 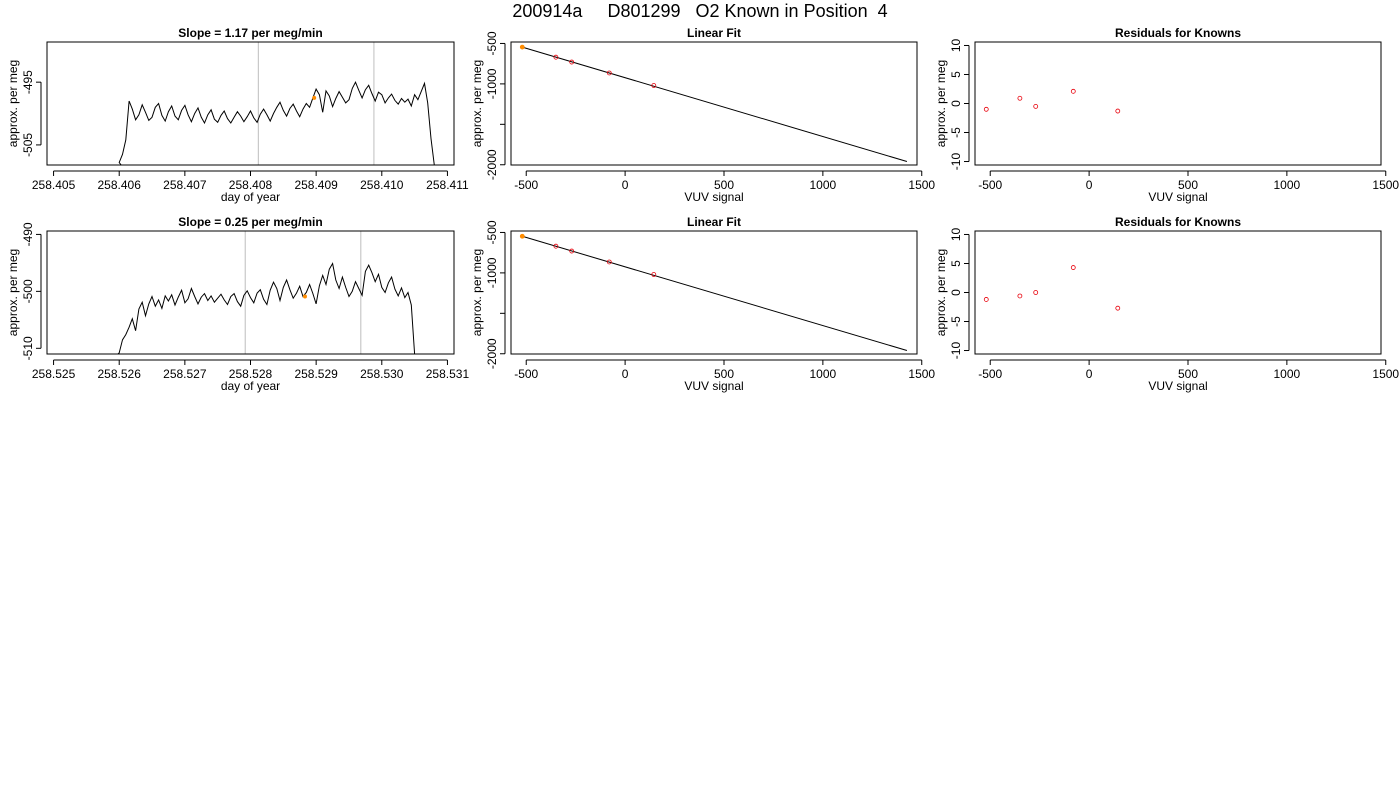 What do you see at coordinates (956, 292) in the screenshot?
I see `y-tick-label: 0` at bounding box center [956, 292].